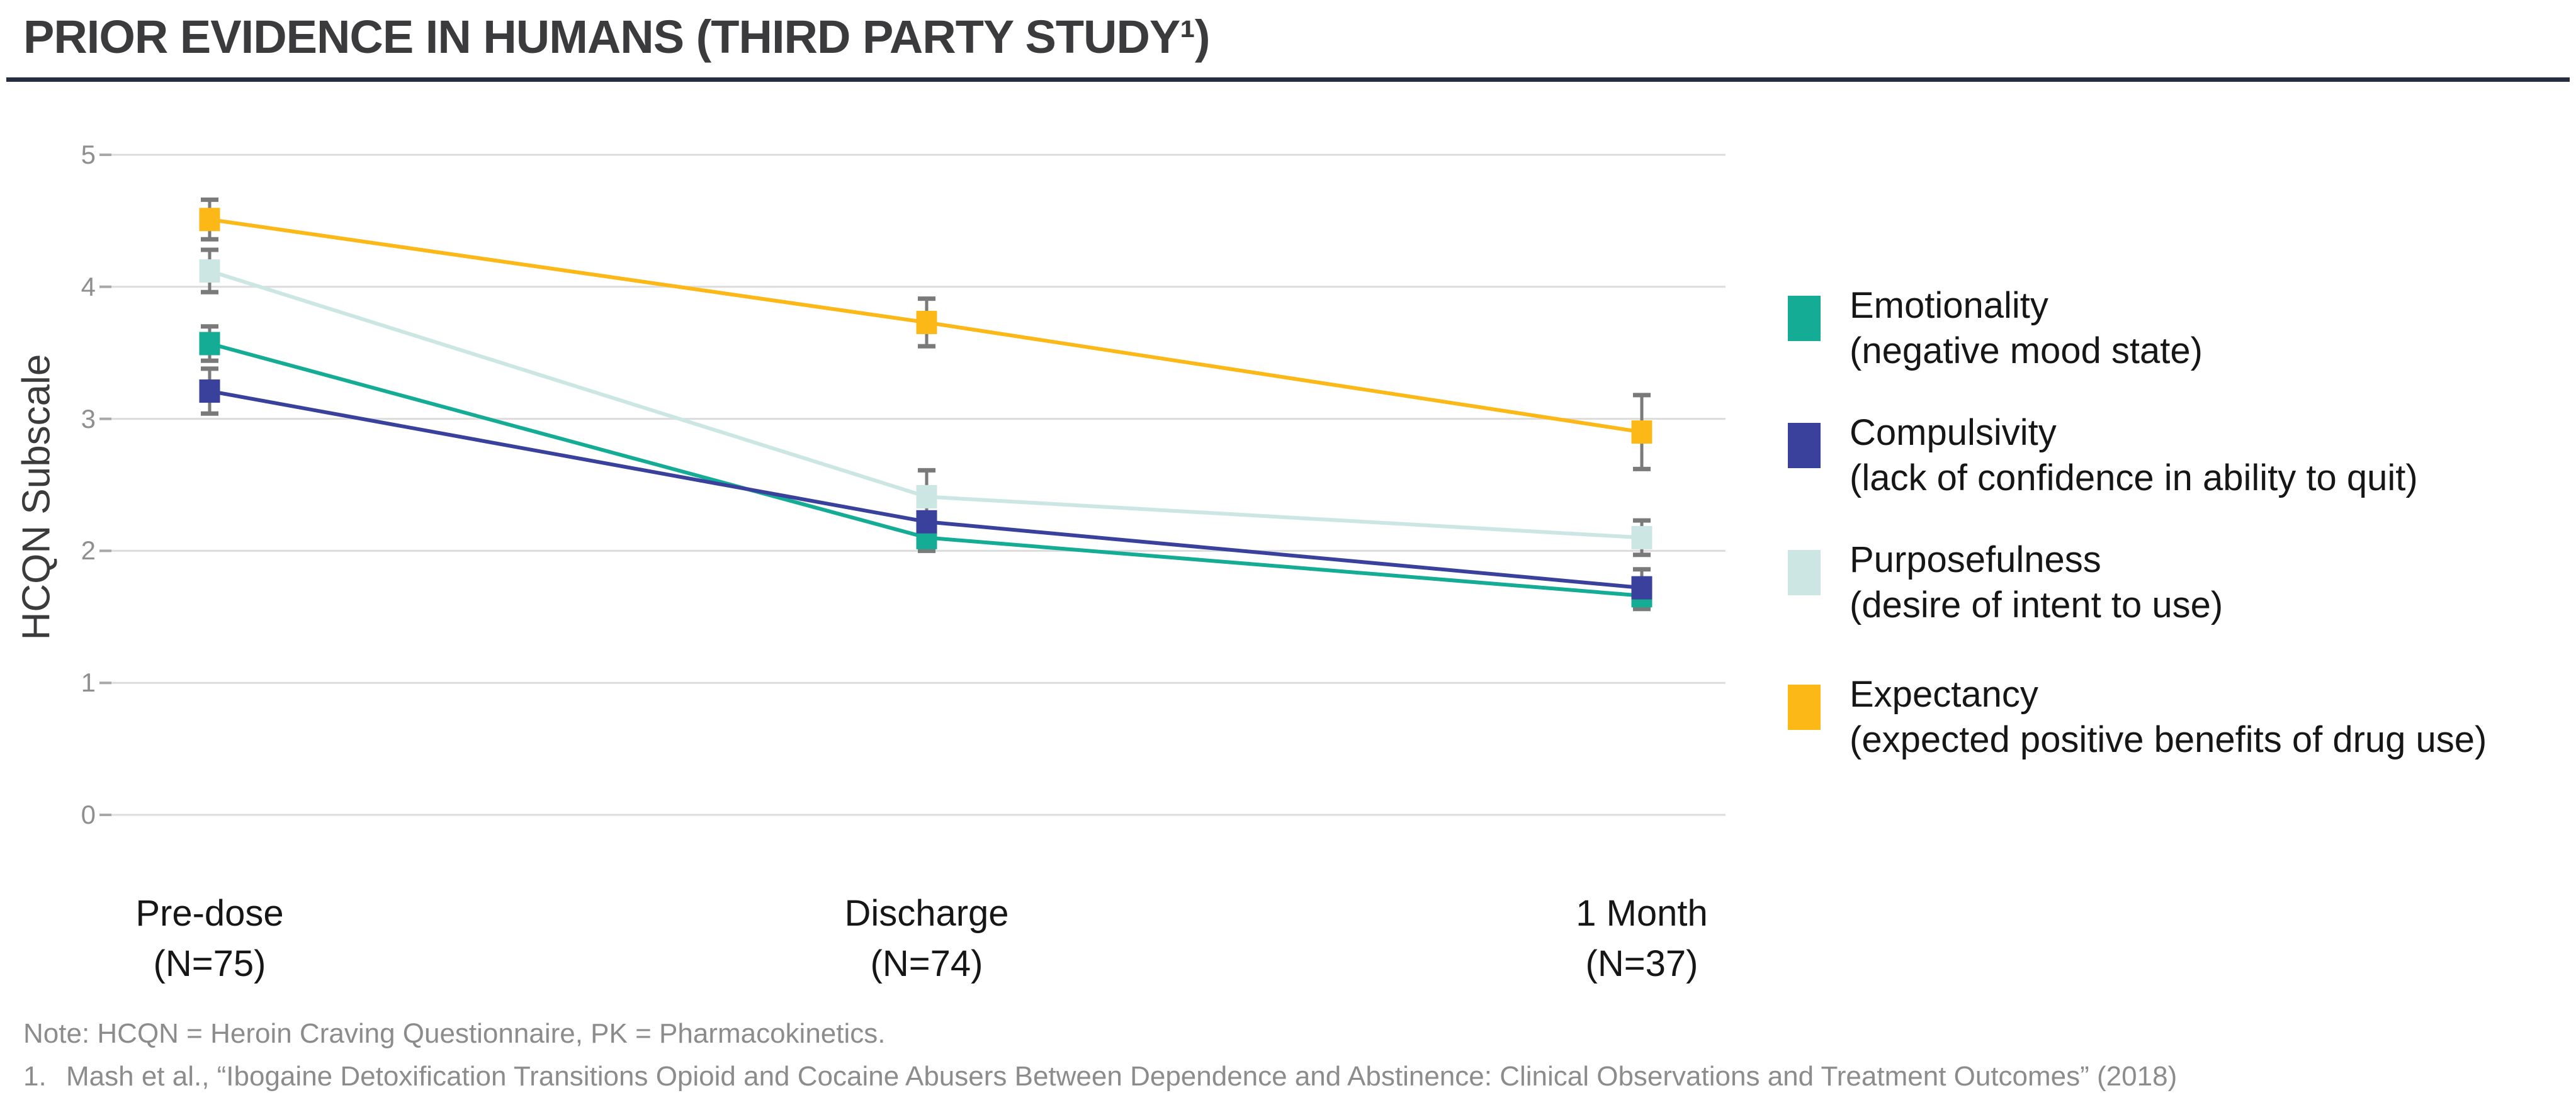  What do you see at coordinates (224, 939) in the screenshot?
I see `x-axis-label-pre-dose: Pre-dose (N=75)` at bounding box center [224, 939].